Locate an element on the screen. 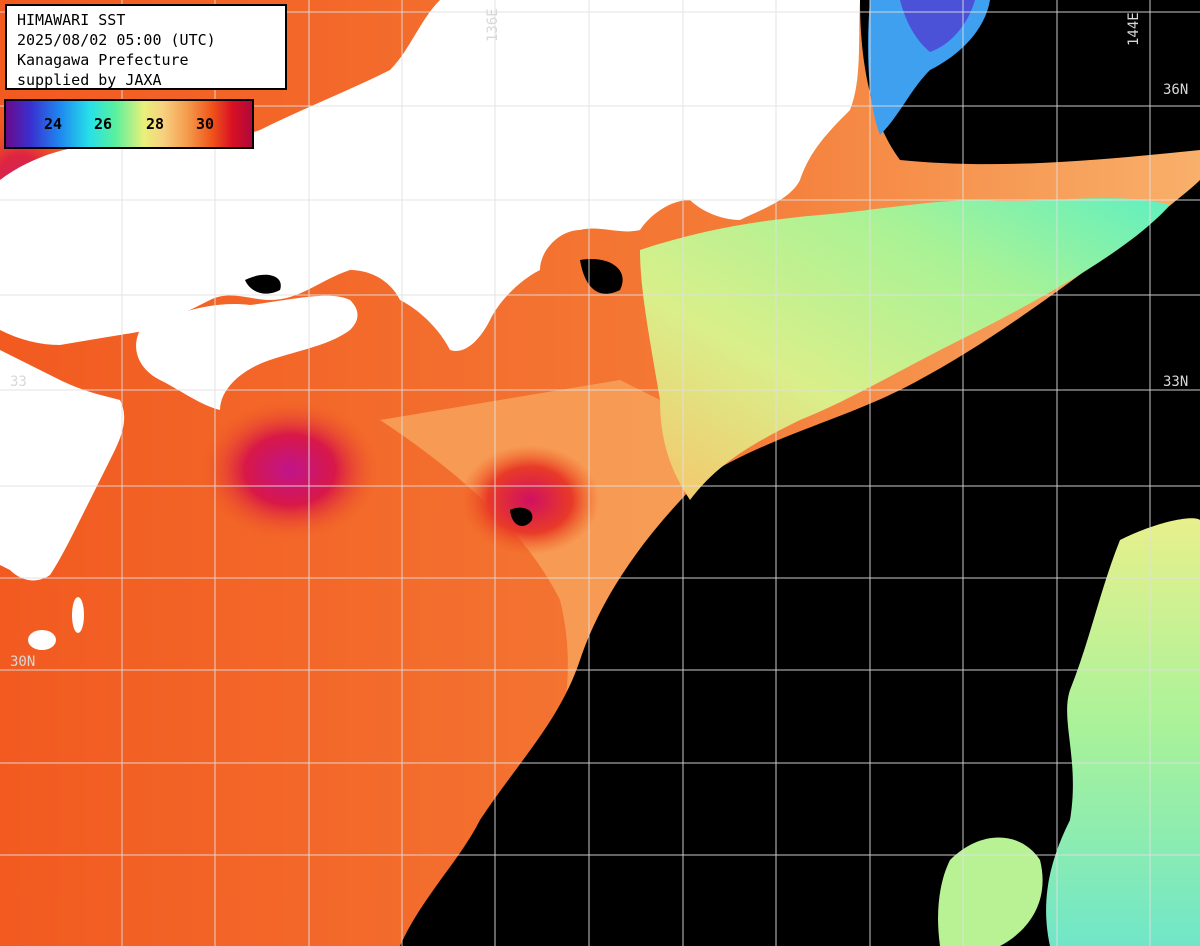 Image resolution: width=1200 pixels, height=946 pixels. land-kyushu is located at coordinates (62, 465).